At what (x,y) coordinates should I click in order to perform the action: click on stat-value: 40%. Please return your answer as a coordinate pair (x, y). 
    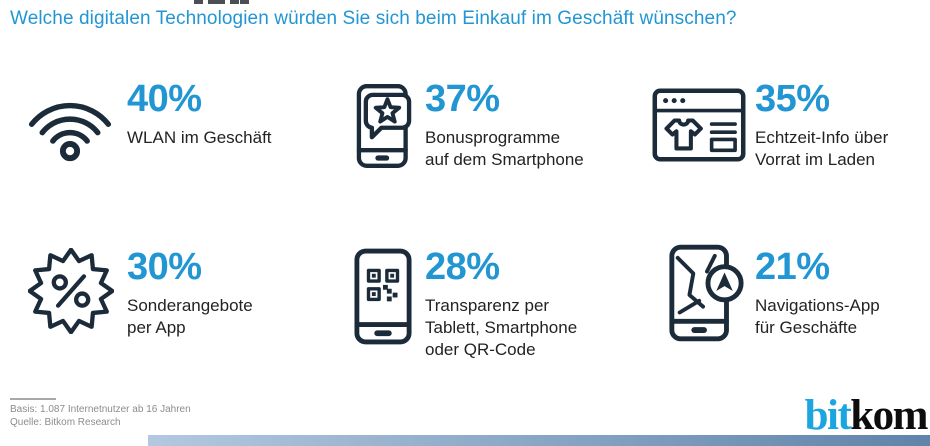
    Looking at the image, I should click on (164, 99).